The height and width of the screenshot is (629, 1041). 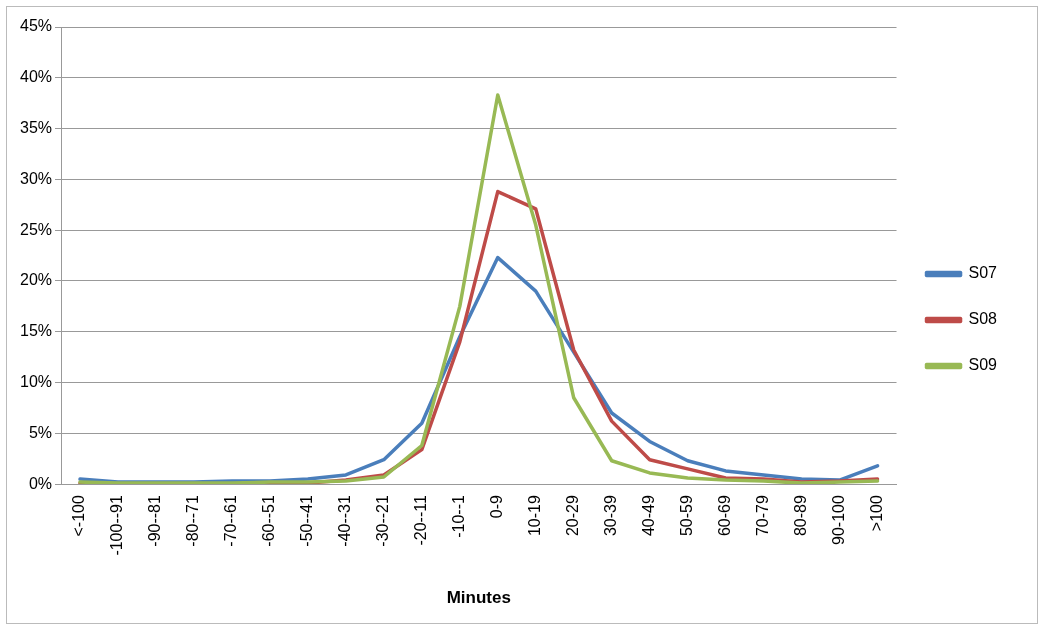 What do you see at coordinates (800, 516) in the screenshot?
I see `x-tick-label: 80-89` at bounding box center [800, 516].